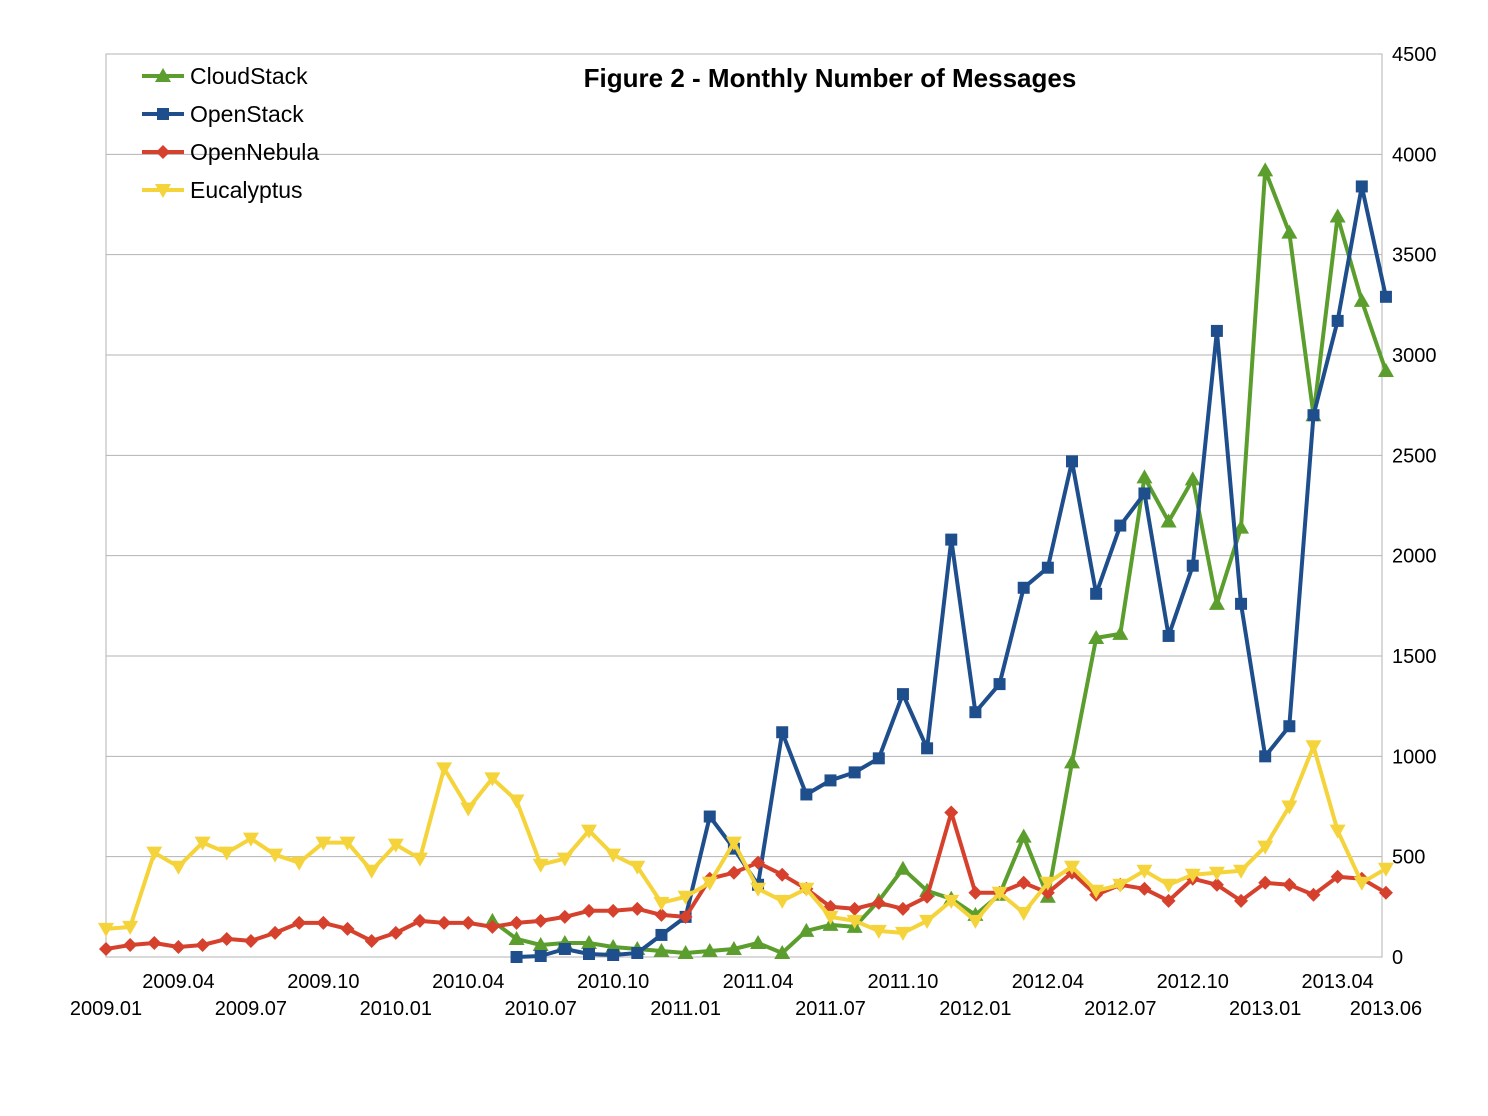 Image resolution: width=1488 pixels, height=1116 pixels. I want to click on y-tick-label: 1500, so click(1414, 657).